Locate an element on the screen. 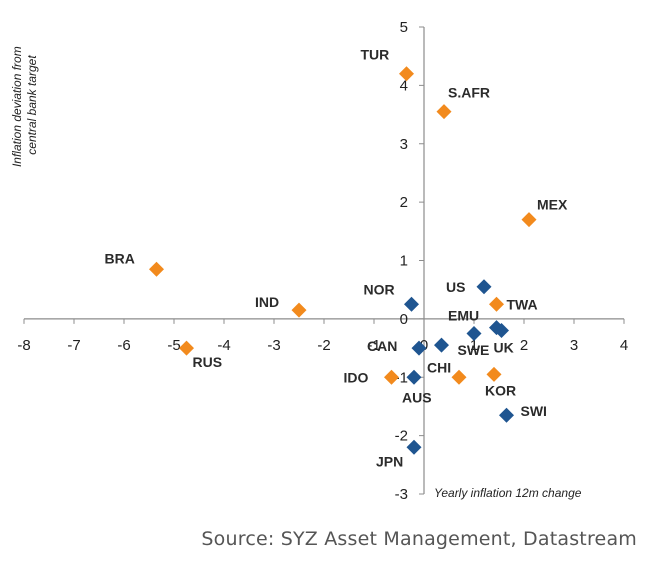 The image size is (661, 570). point-label: IDO is located at coordinates (356, 377).